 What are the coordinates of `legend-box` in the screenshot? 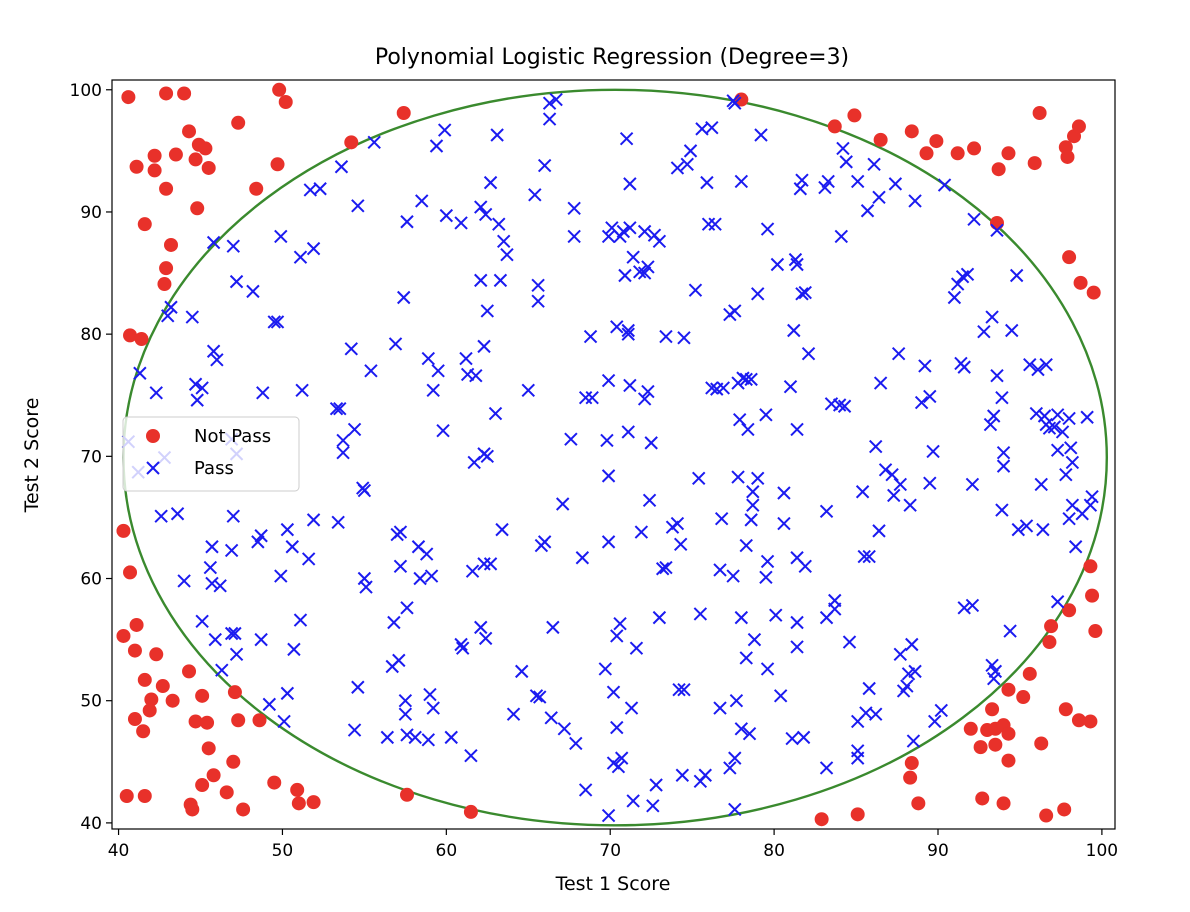 It's located at (211, 454).